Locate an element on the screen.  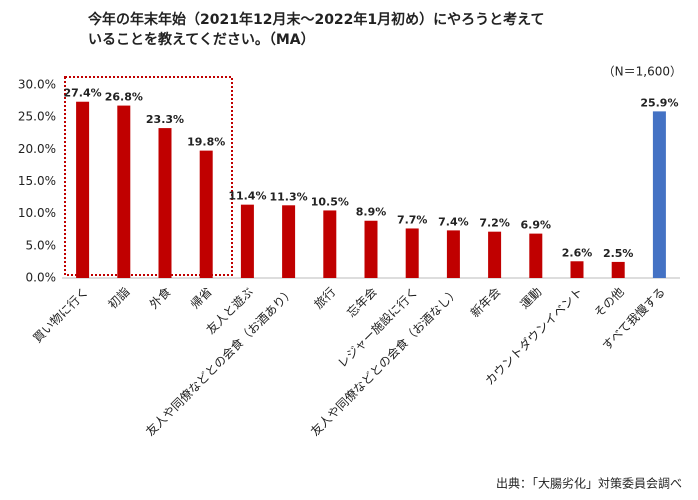
sample-note: （N＝1,600） is located at coordinates (642, 72).